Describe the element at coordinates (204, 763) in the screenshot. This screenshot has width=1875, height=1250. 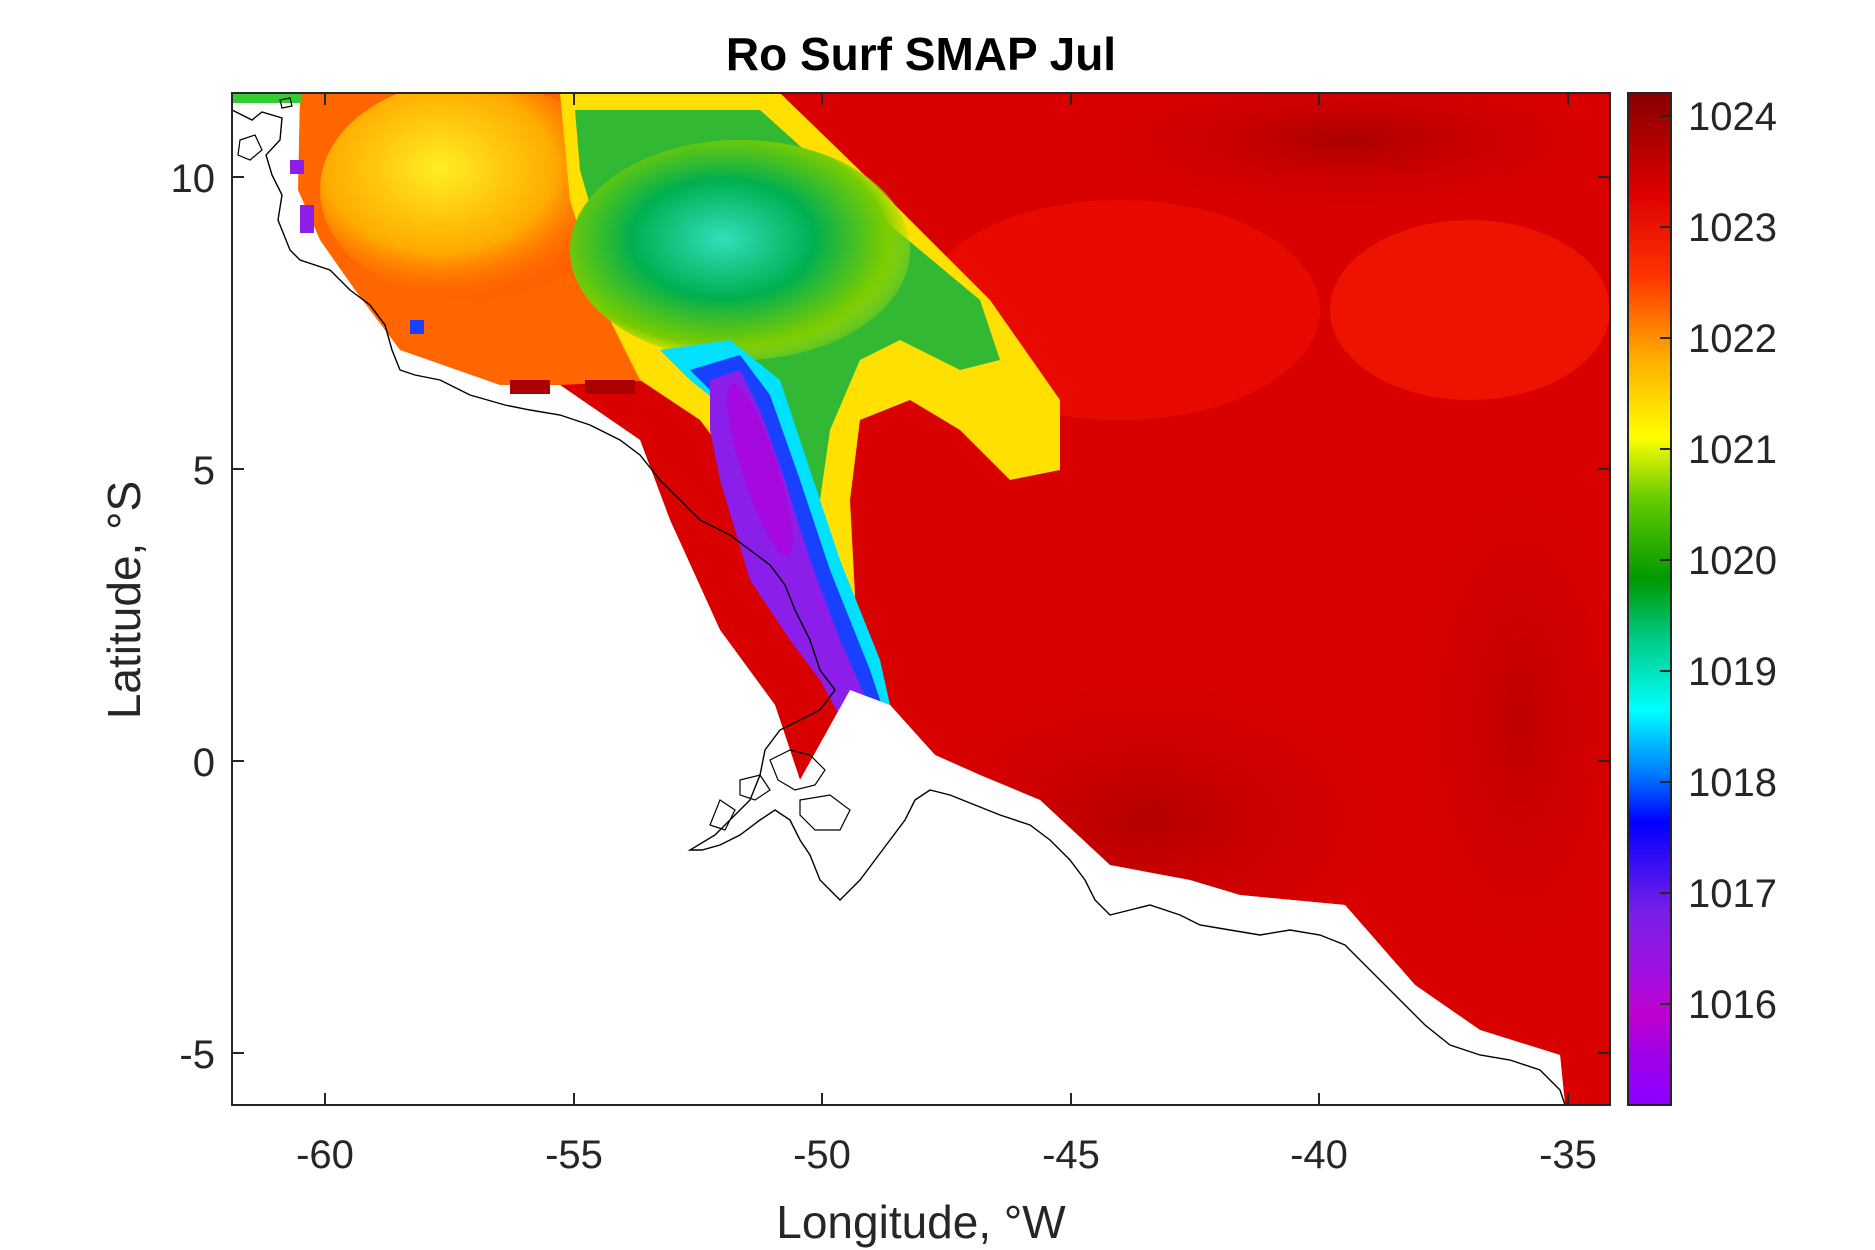
I see `y-tick-label: 0` at that location.